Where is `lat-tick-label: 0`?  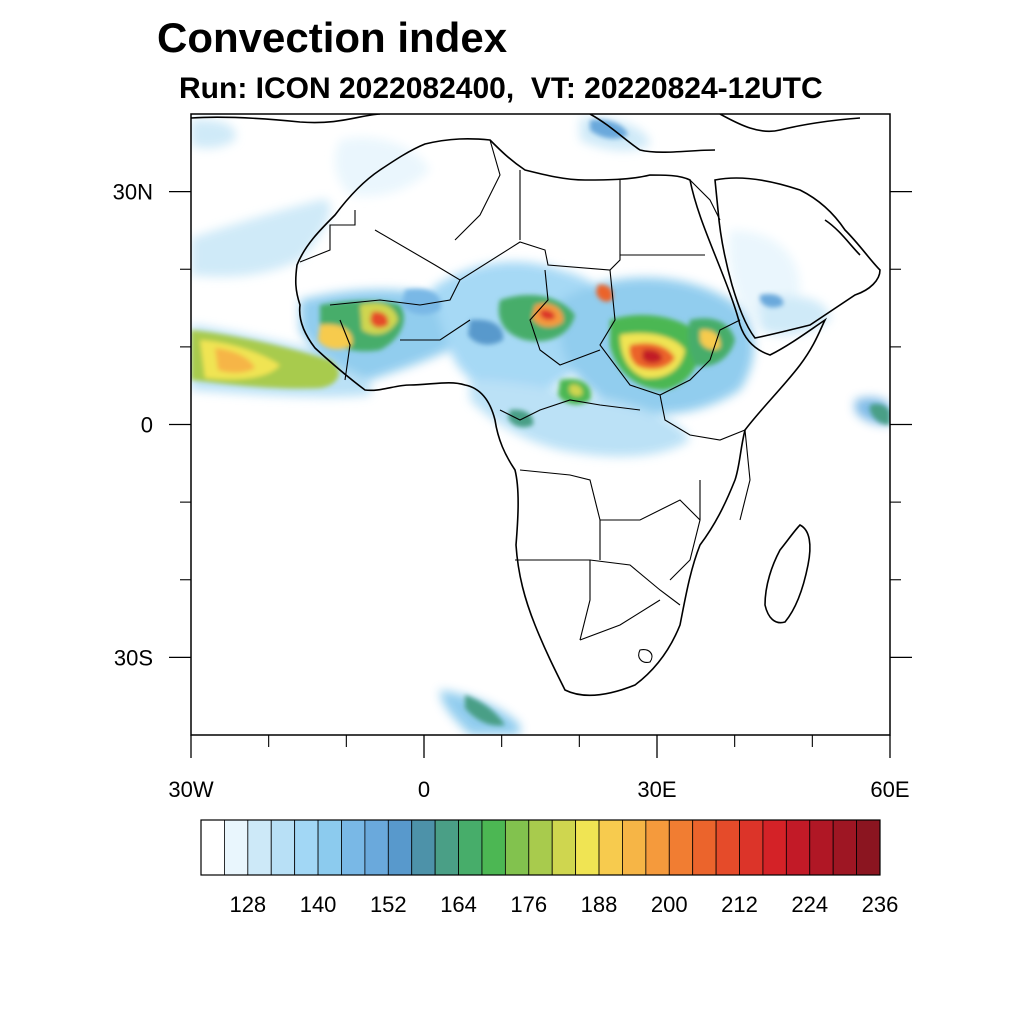
lat-tick-label: 0 is located at coordinates (147, 425).